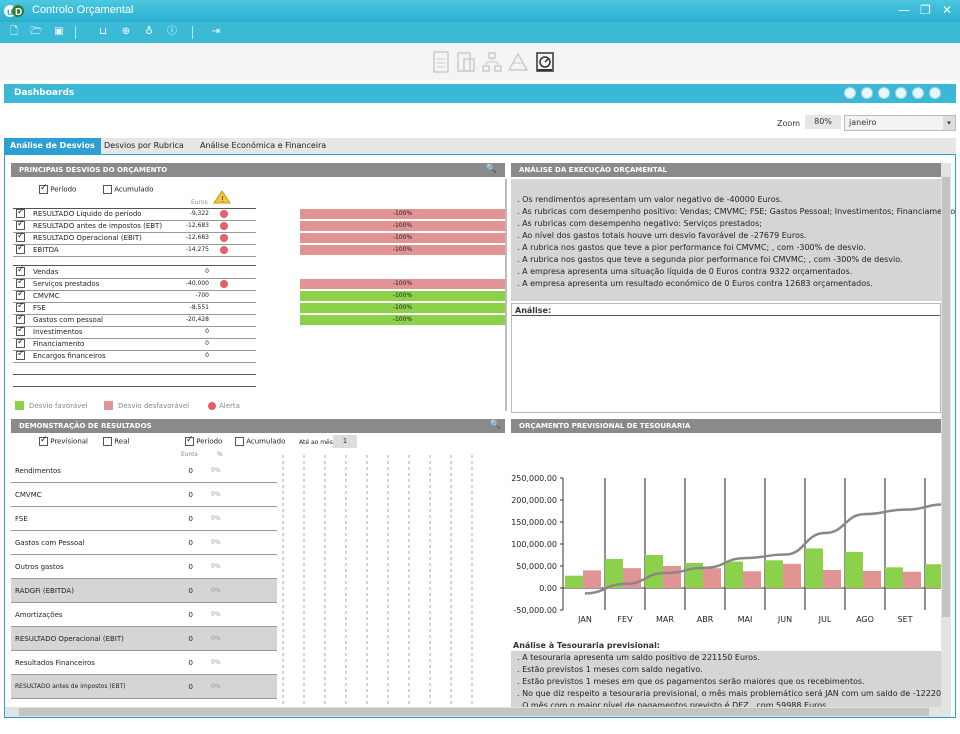  What do you see at coordinates (946, 397) in the screenshot?
I see `vertical-scroll-thumb` at bounding box center [946, 397].